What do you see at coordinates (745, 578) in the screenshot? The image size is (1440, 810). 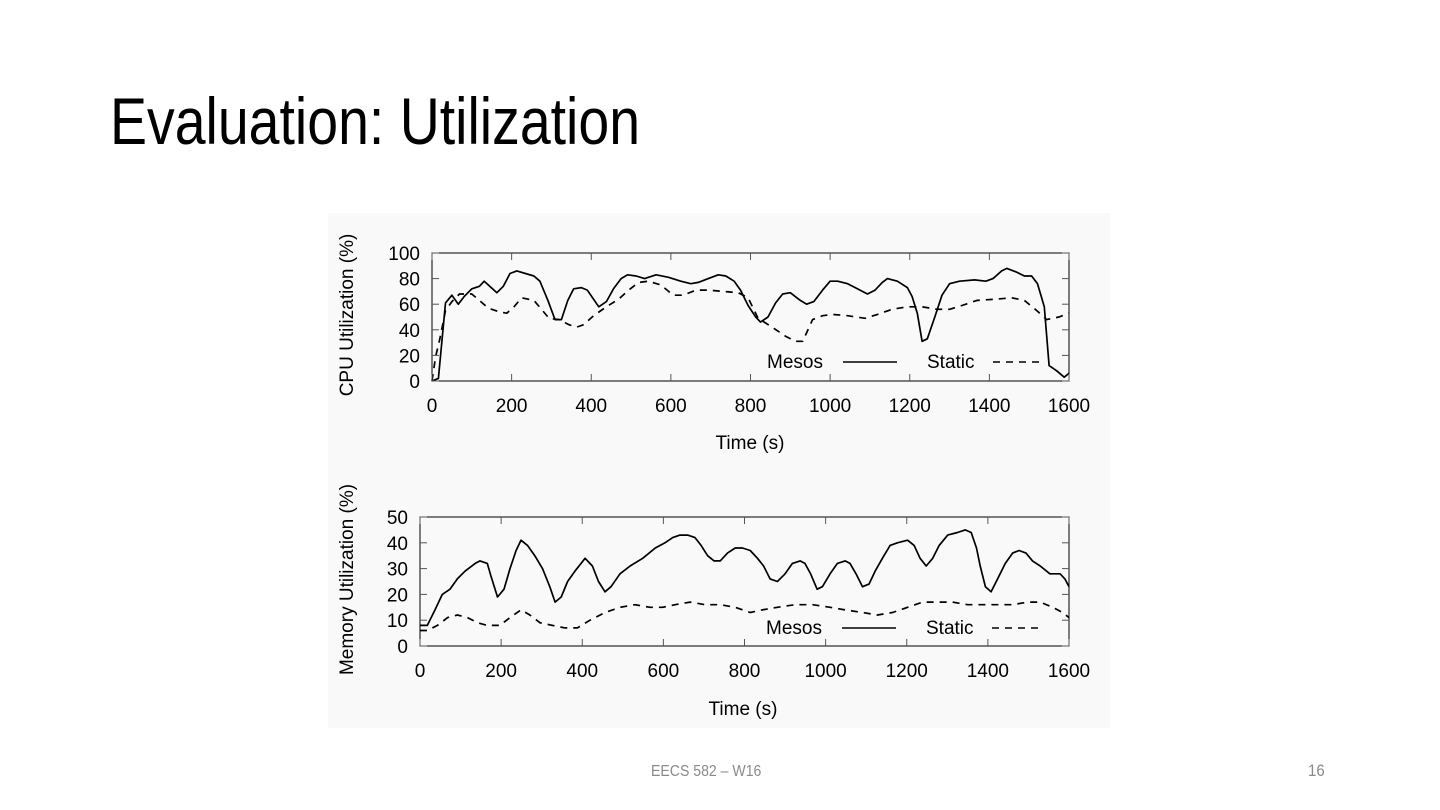 I see `memory-series-mesos-line` at bounding box center [745, 578].